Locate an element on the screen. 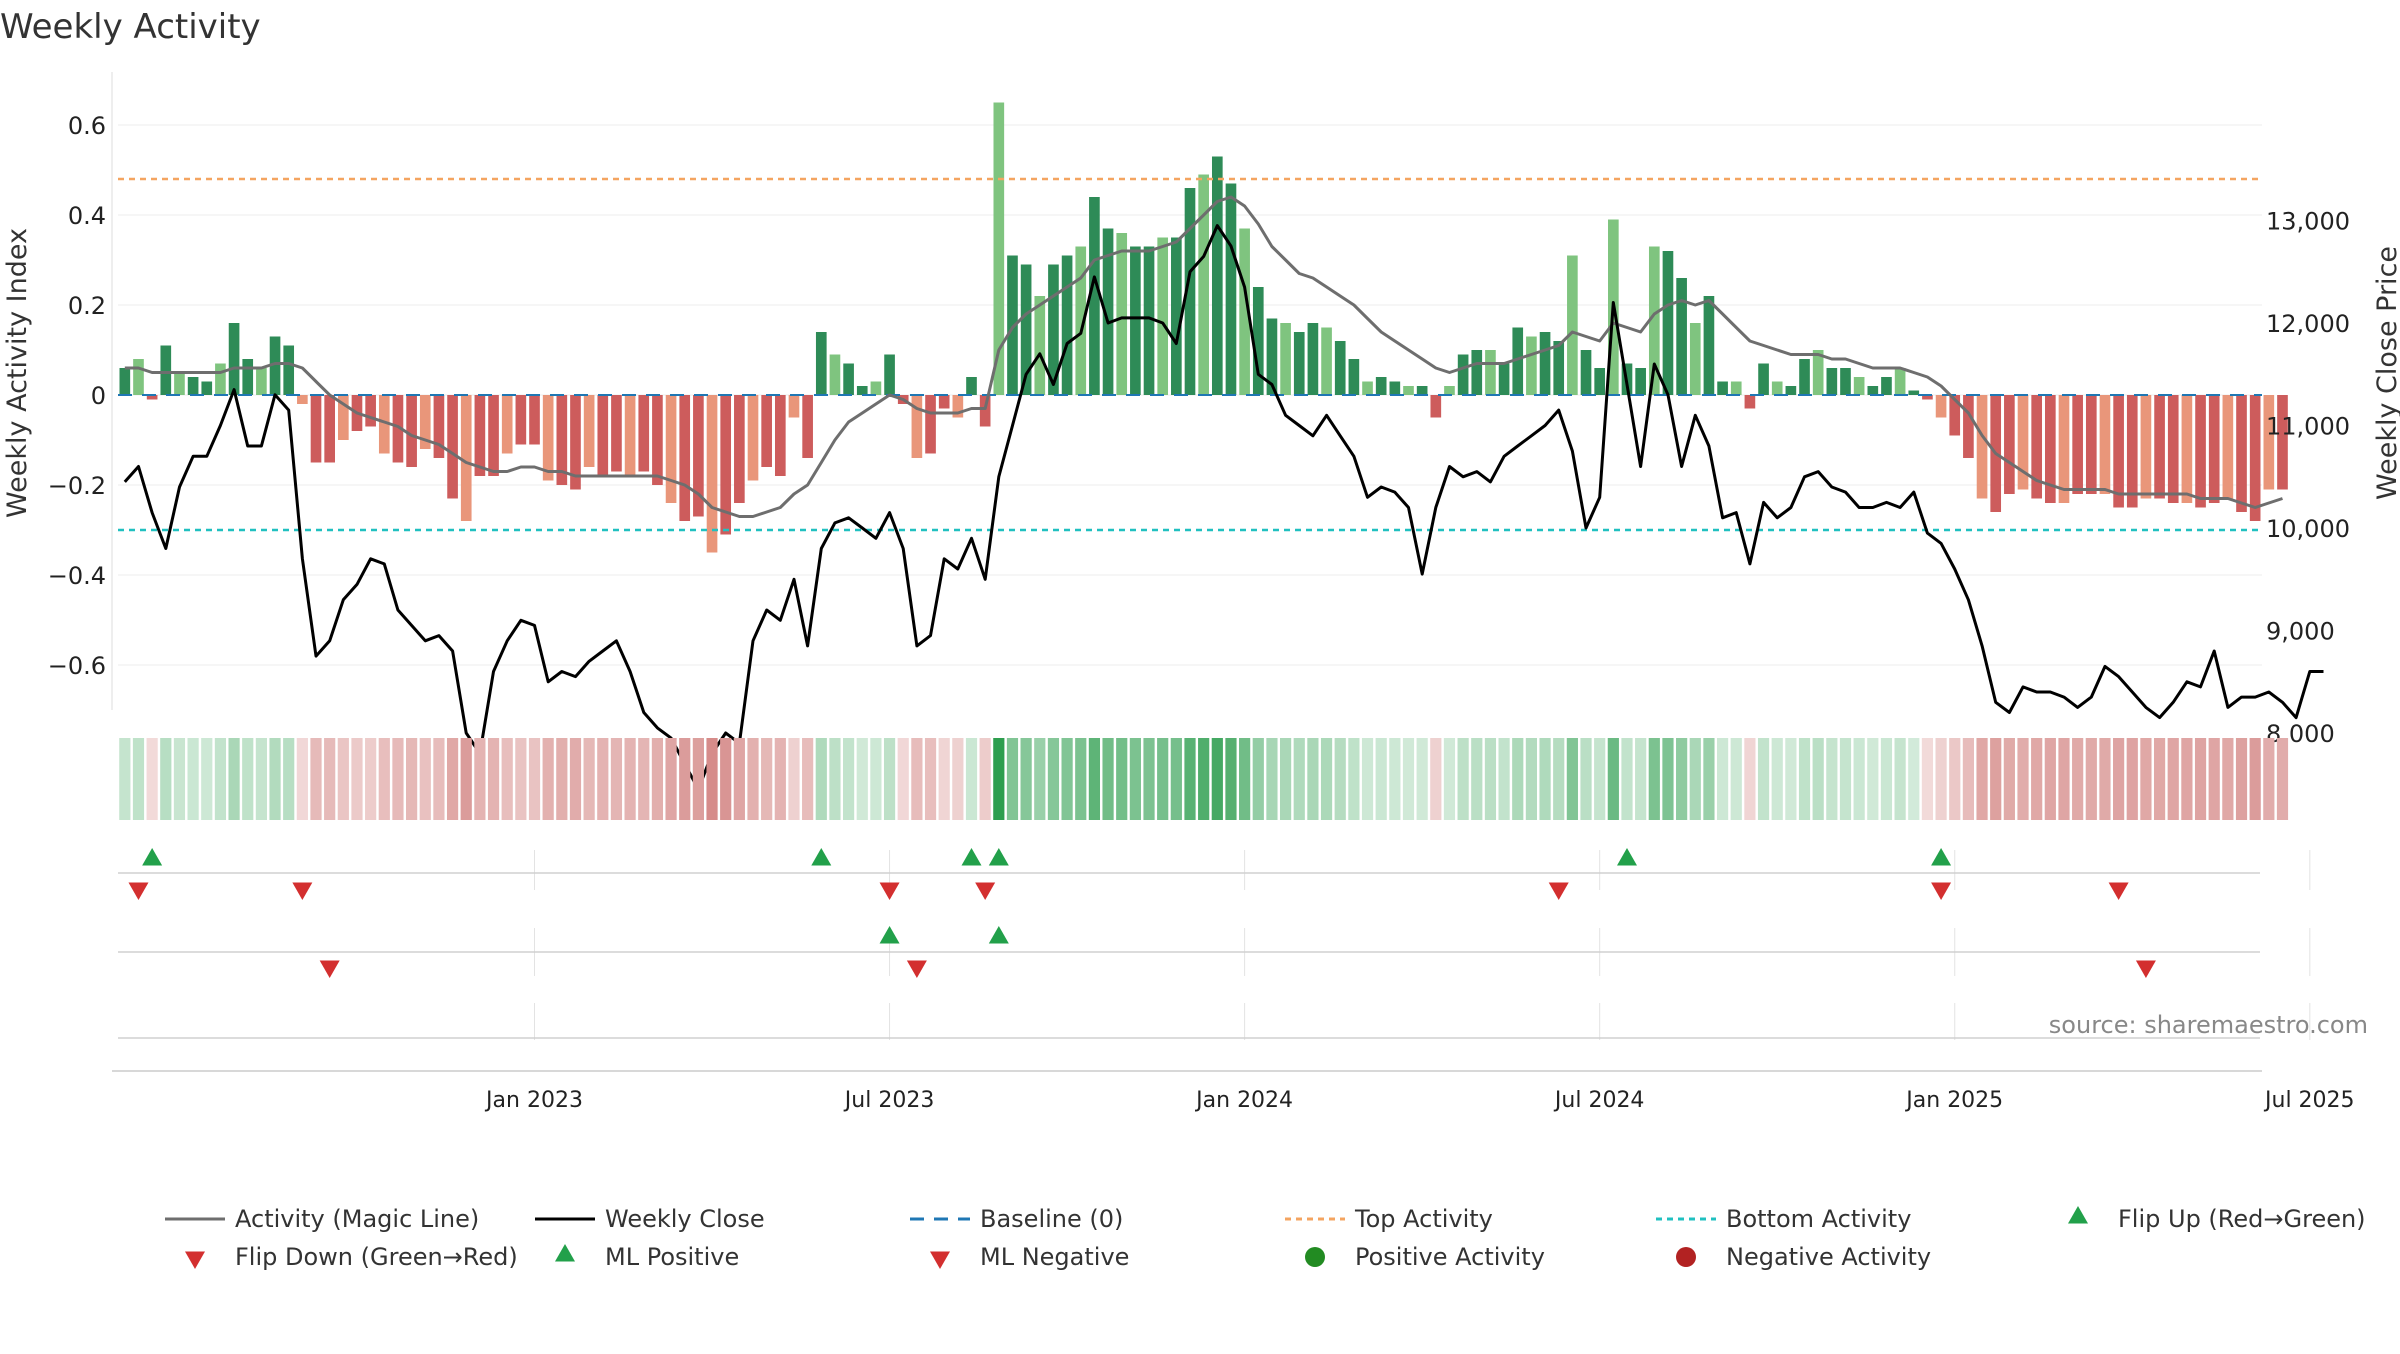 The height and width of the screenshot is (1354, 2400). legend-item: ML Negative is located at coordinates (1029, 1257).